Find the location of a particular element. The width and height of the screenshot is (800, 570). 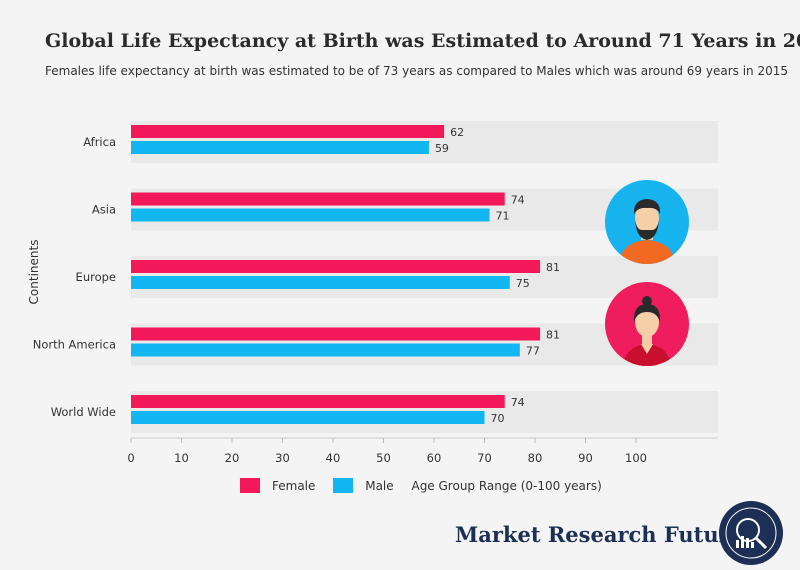

x-tick-label: 60 is located at coordinates (434, 458).